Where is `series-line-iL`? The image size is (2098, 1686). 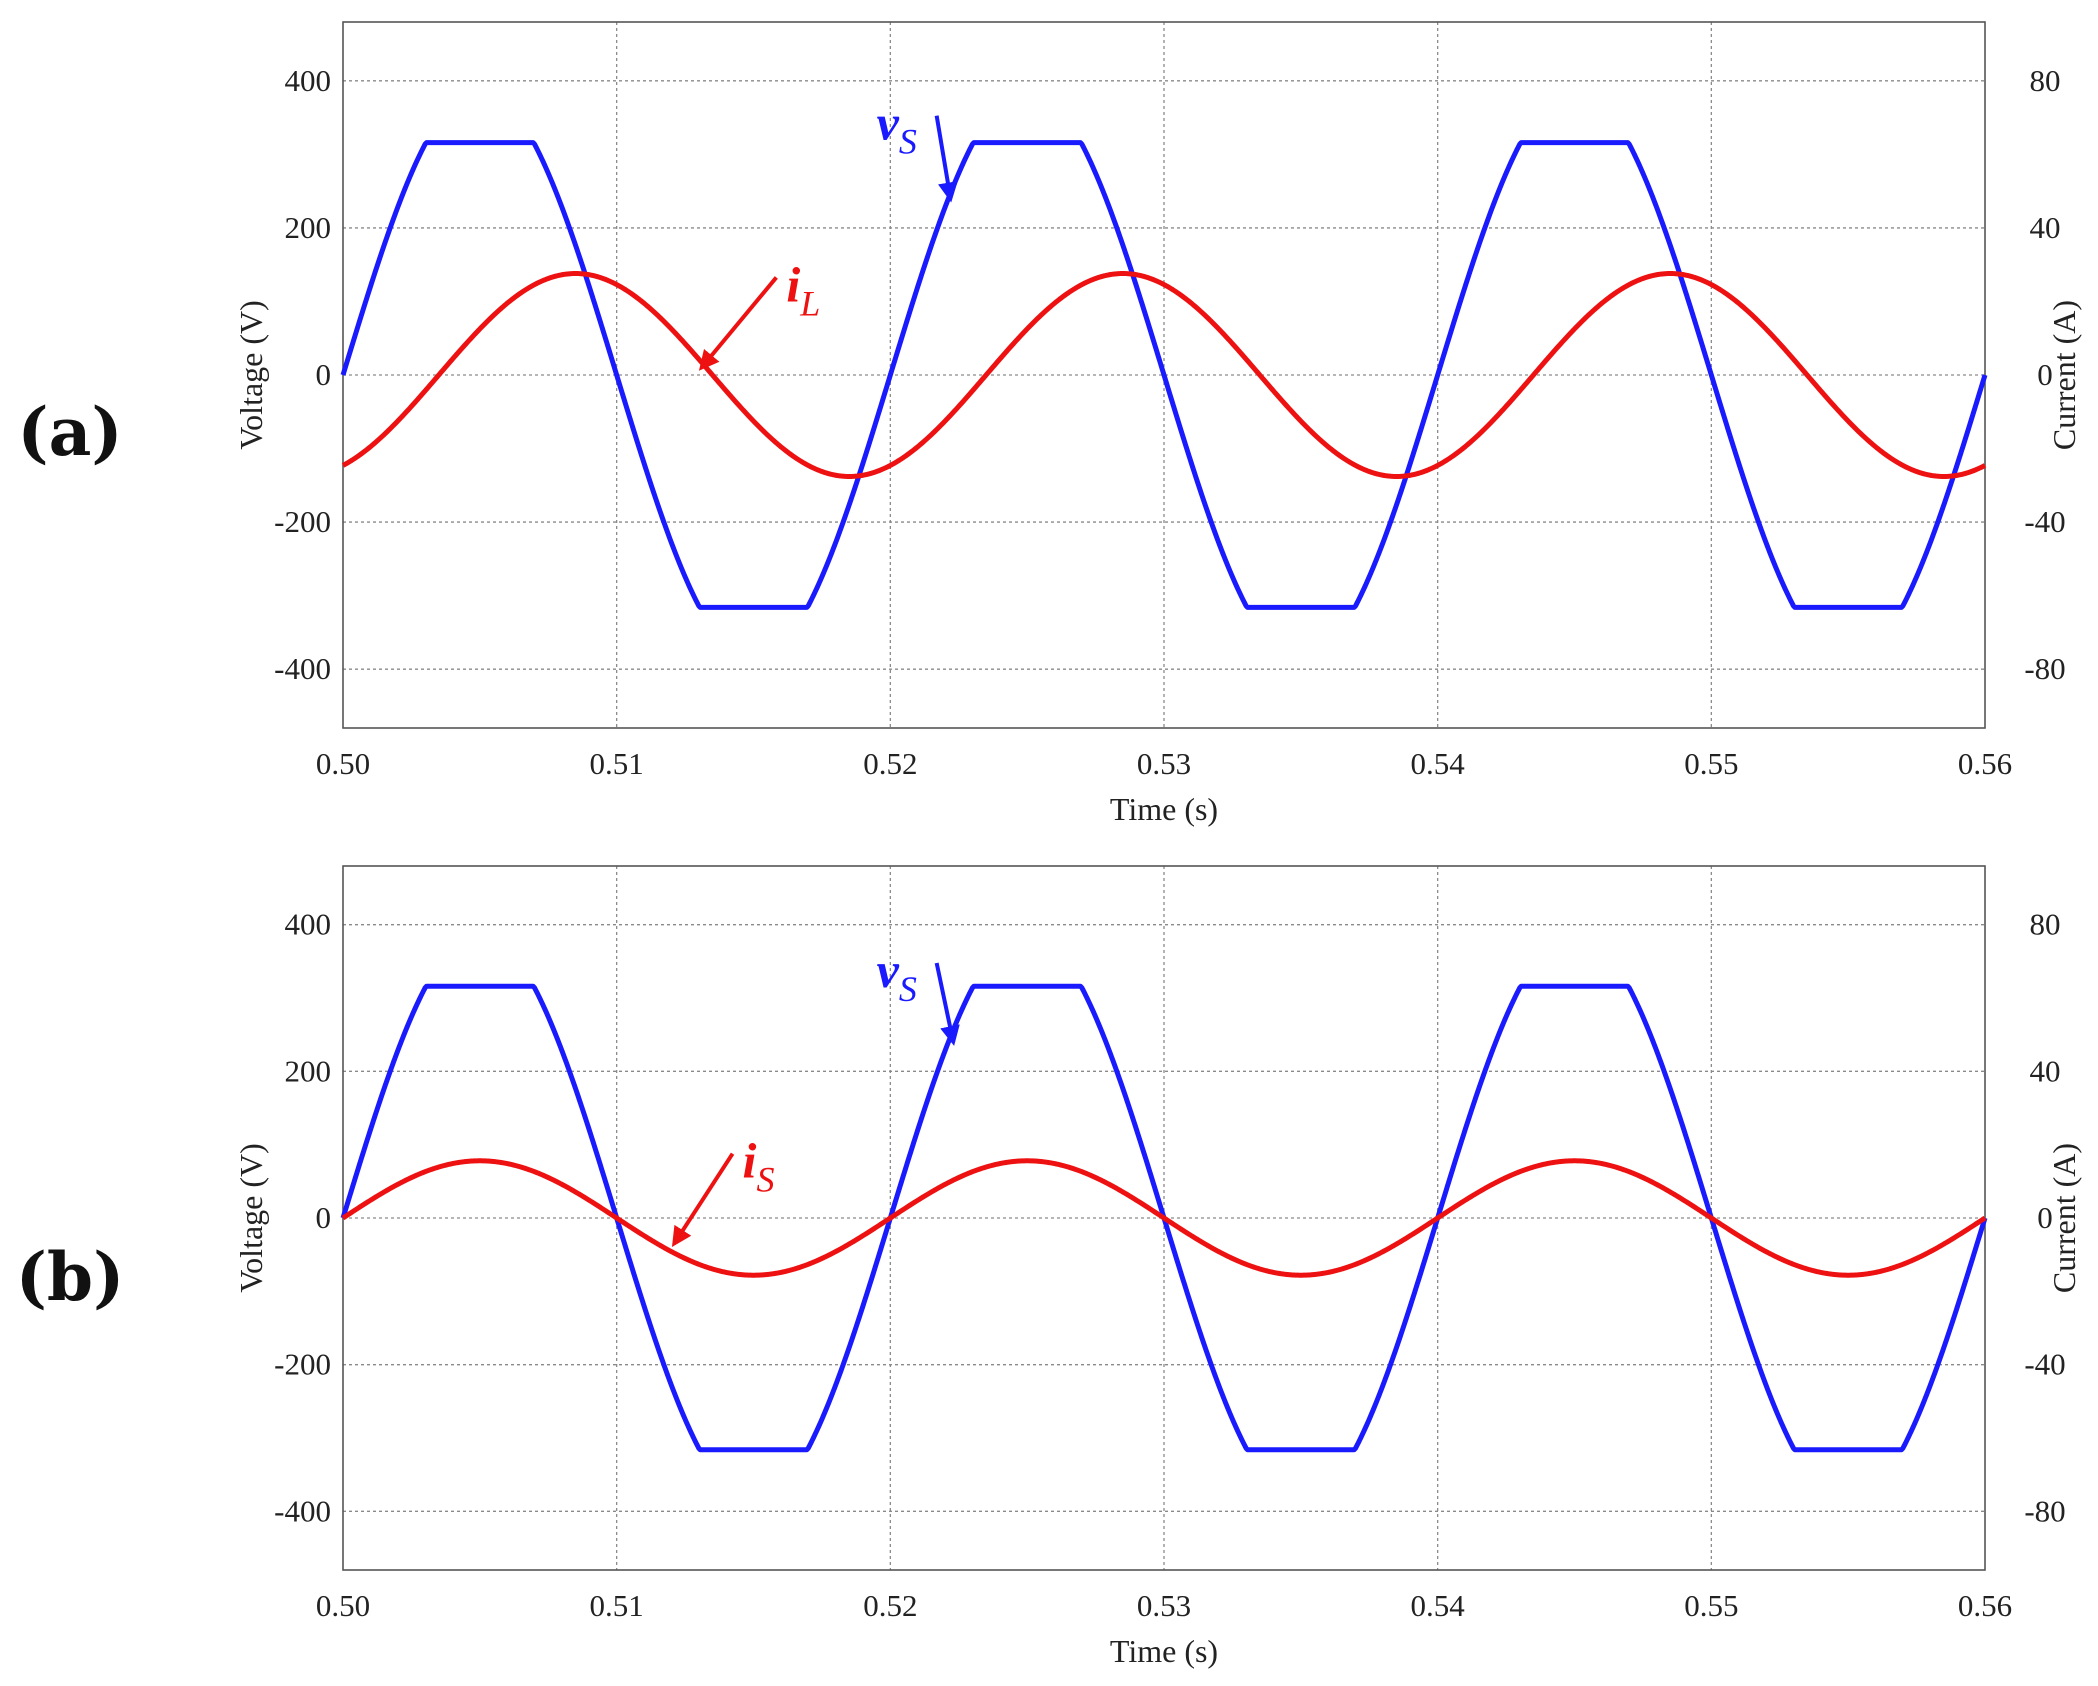
series-line-iL is located at coordinates (1164, 375).